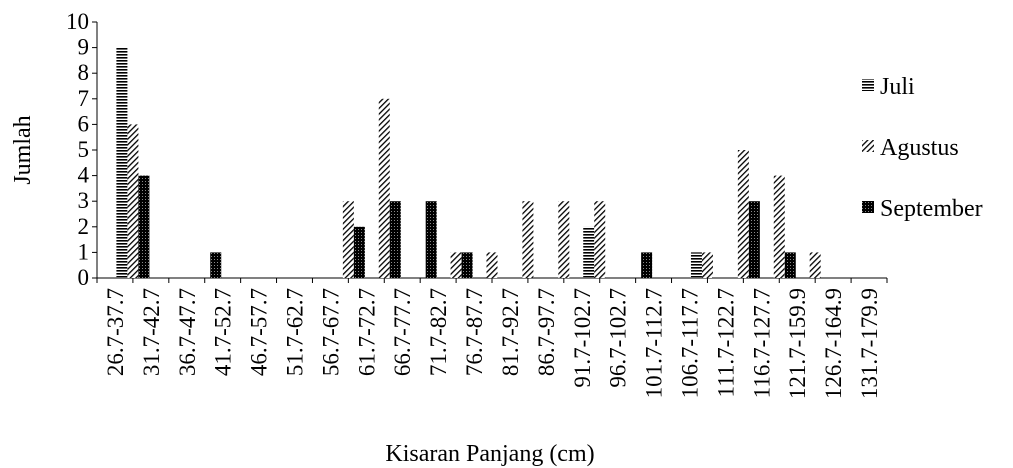 The height and width of the screenshot is (468, 1013). Describe the element at coordinates (359, 252) in the screenshot. I see `bar-september-61.7-72.7` at that location.